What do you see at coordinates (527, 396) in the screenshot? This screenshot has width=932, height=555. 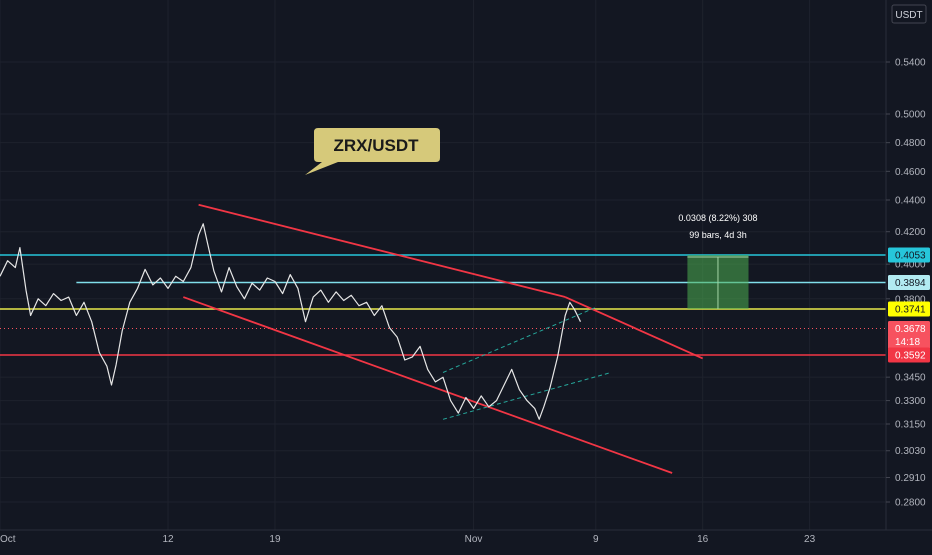 I see `dashed-trend-line` at bounding box center [527, 396].